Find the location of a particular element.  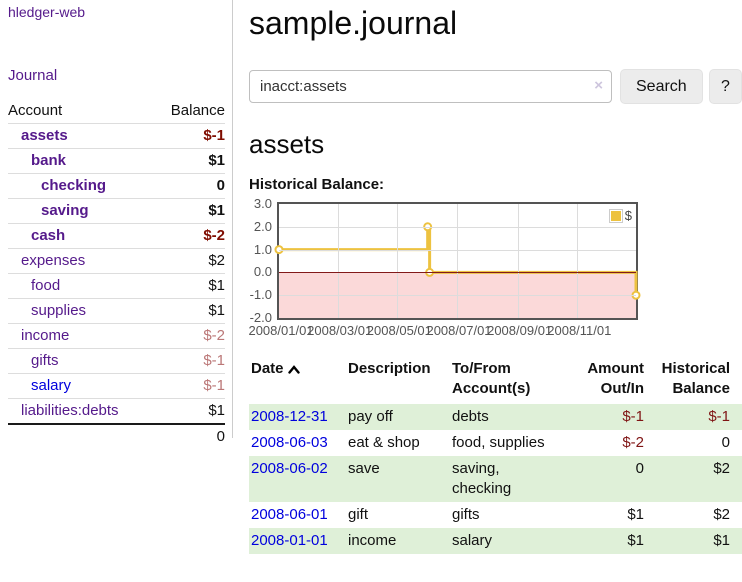

register-header-historical: Historical Balance is located at coordinates (694, 381).